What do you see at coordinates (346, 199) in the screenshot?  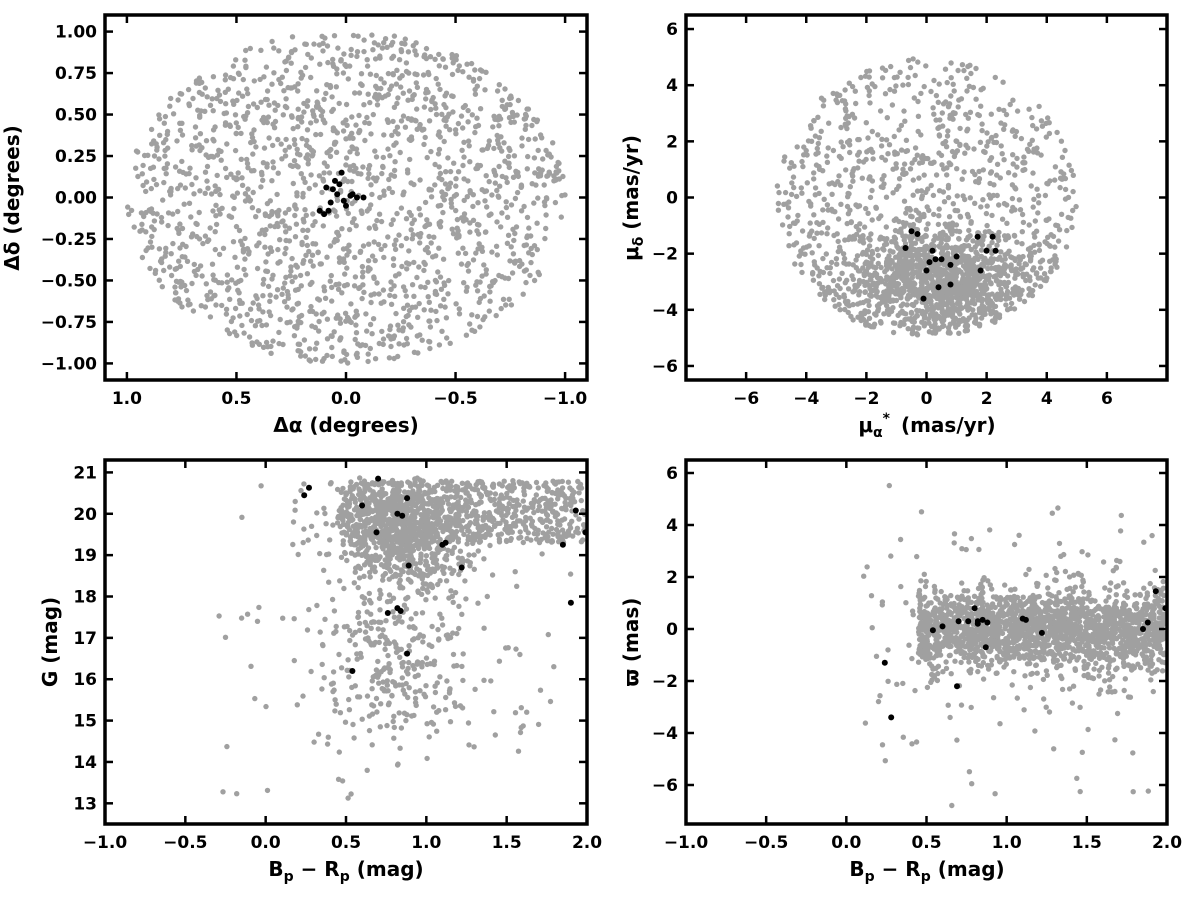 I see `sky-points` at bounding box center [346, 199].